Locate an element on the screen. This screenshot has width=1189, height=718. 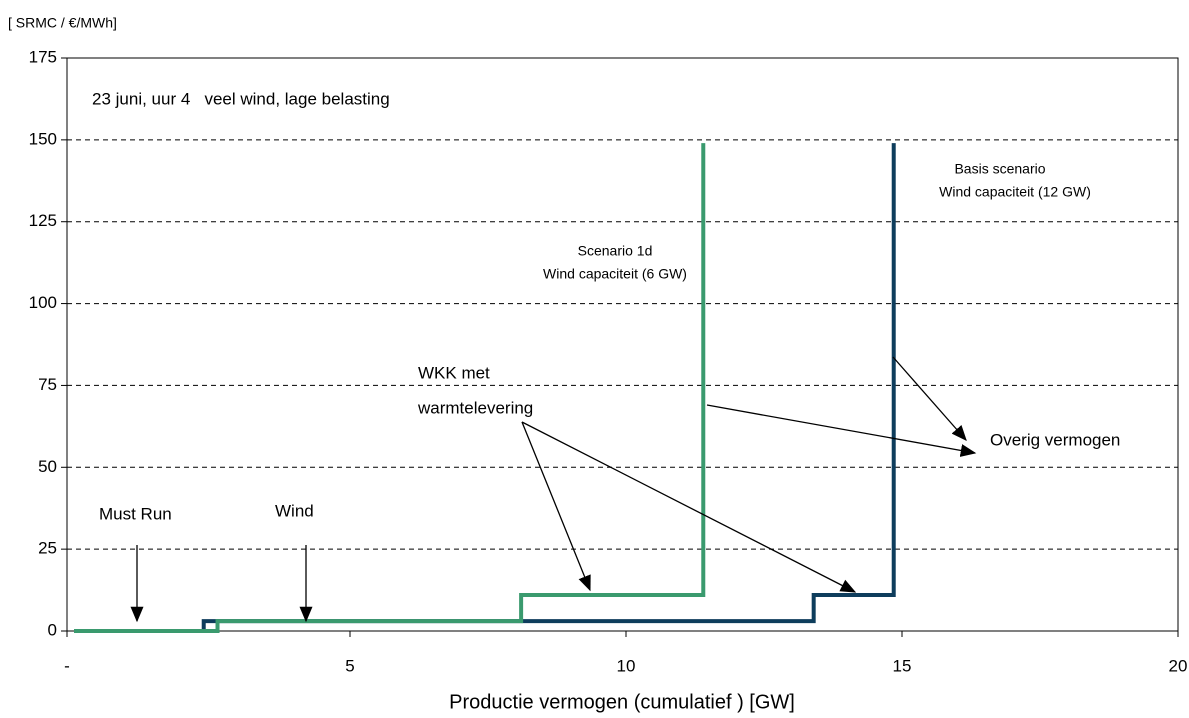
y-tick-label: 150 is located at coordinates (43, 138).